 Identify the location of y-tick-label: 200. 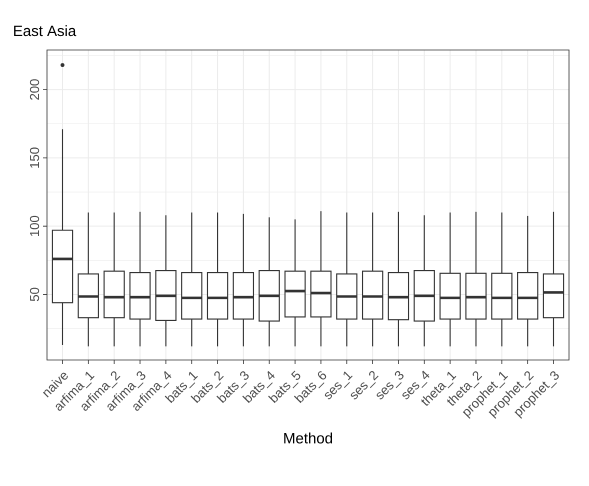
(35, 89).